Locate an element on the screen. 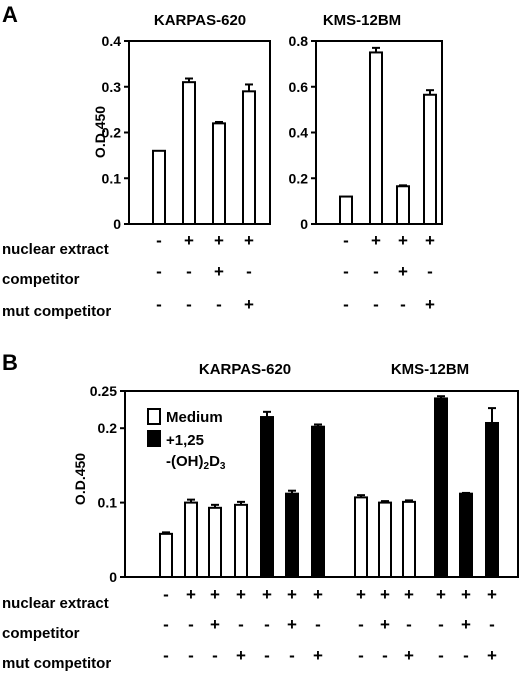 The height and width of the screenshot is (673, 520). panel-b-row-nuclear-extract: nuclear extract is located at coordinates (55, 603).